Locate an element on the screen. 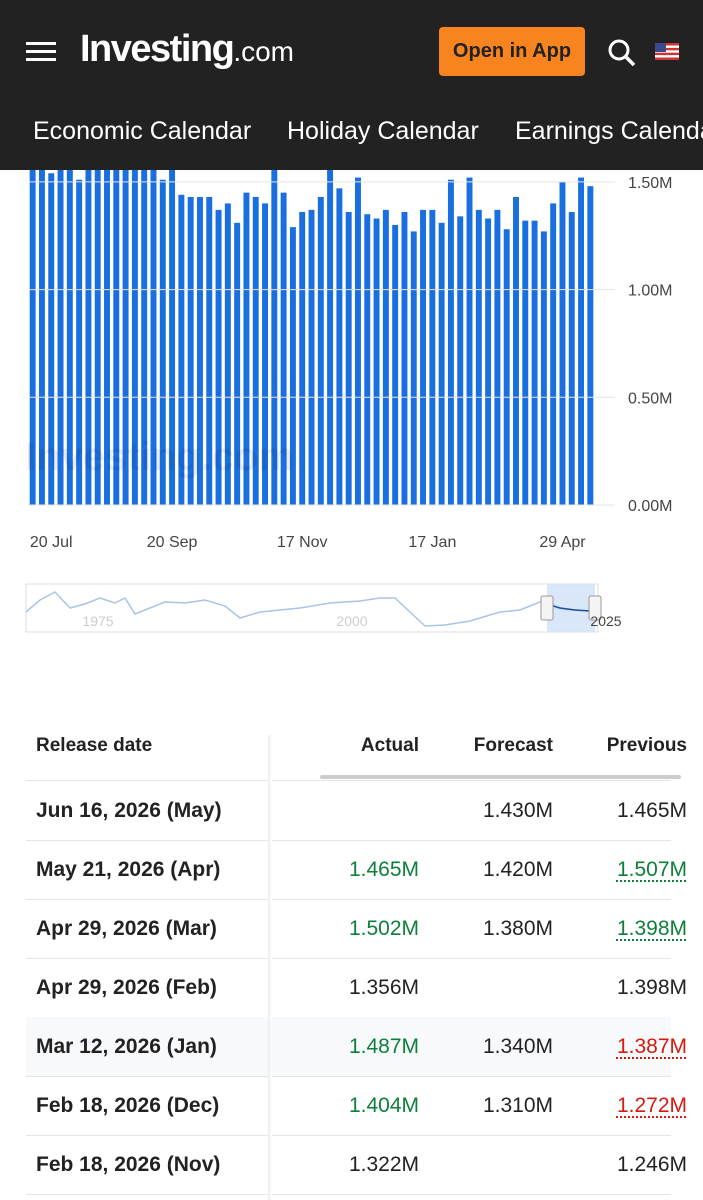 This screenshot has height=1200, width=703. logo: Investing.com is located at coordinates (187, 49).